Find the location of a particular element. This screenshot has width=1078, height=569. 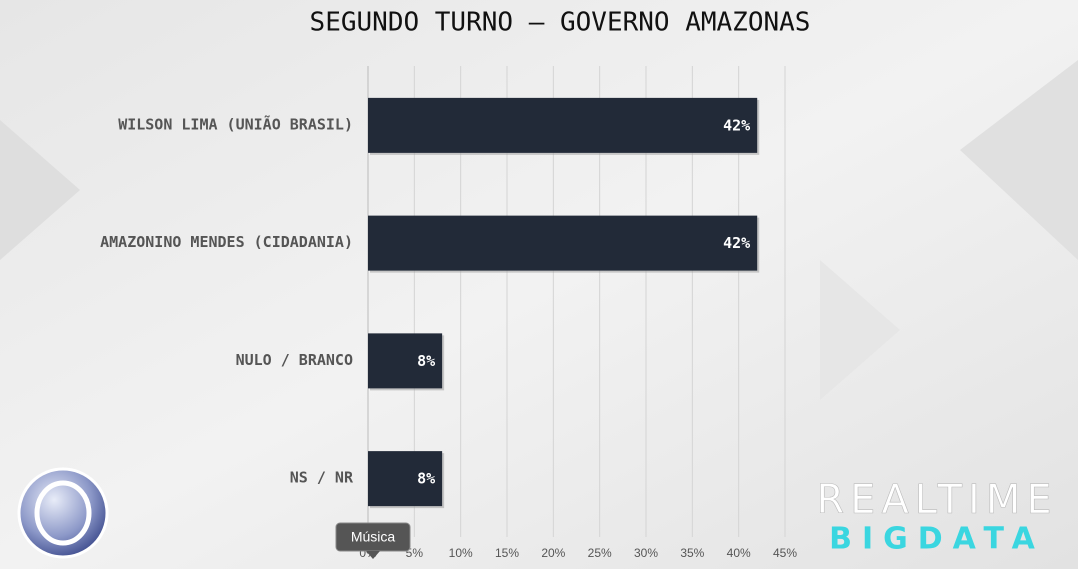

x-tick-label: 40% is located at coordinates (739, 553).